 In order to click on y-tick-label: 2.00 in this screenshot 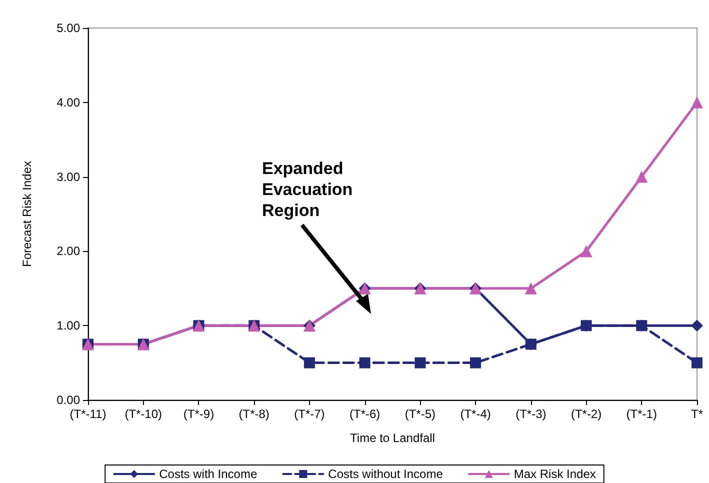, I will do `click(68, 251)`.